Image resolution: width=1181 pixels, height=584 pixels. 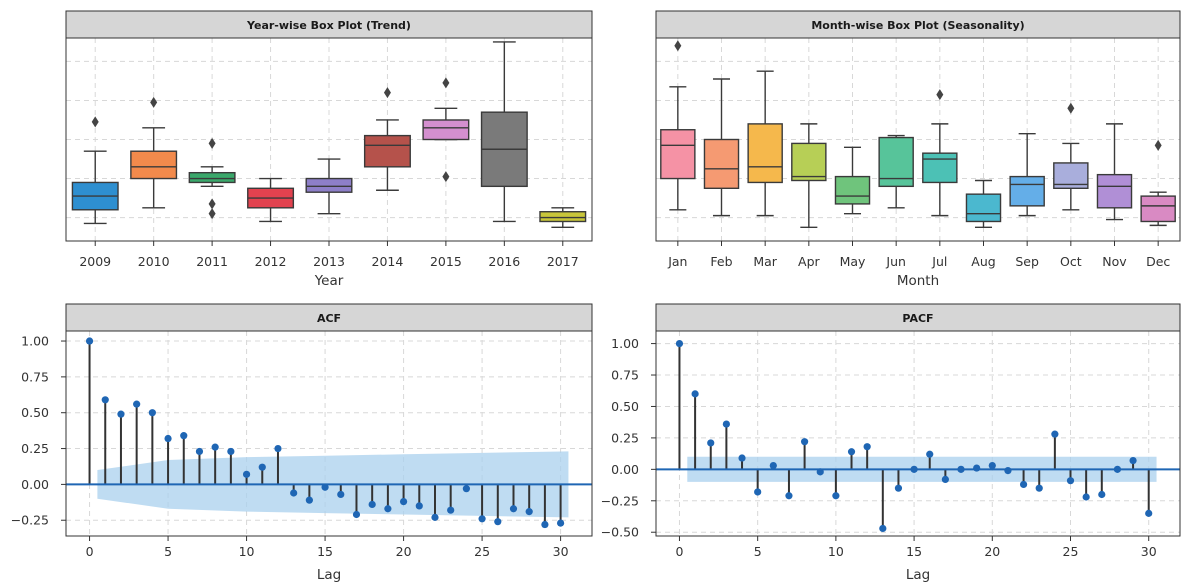 I want to click on year-box-x-tick-label: 2013, so click(x=329, y=261).